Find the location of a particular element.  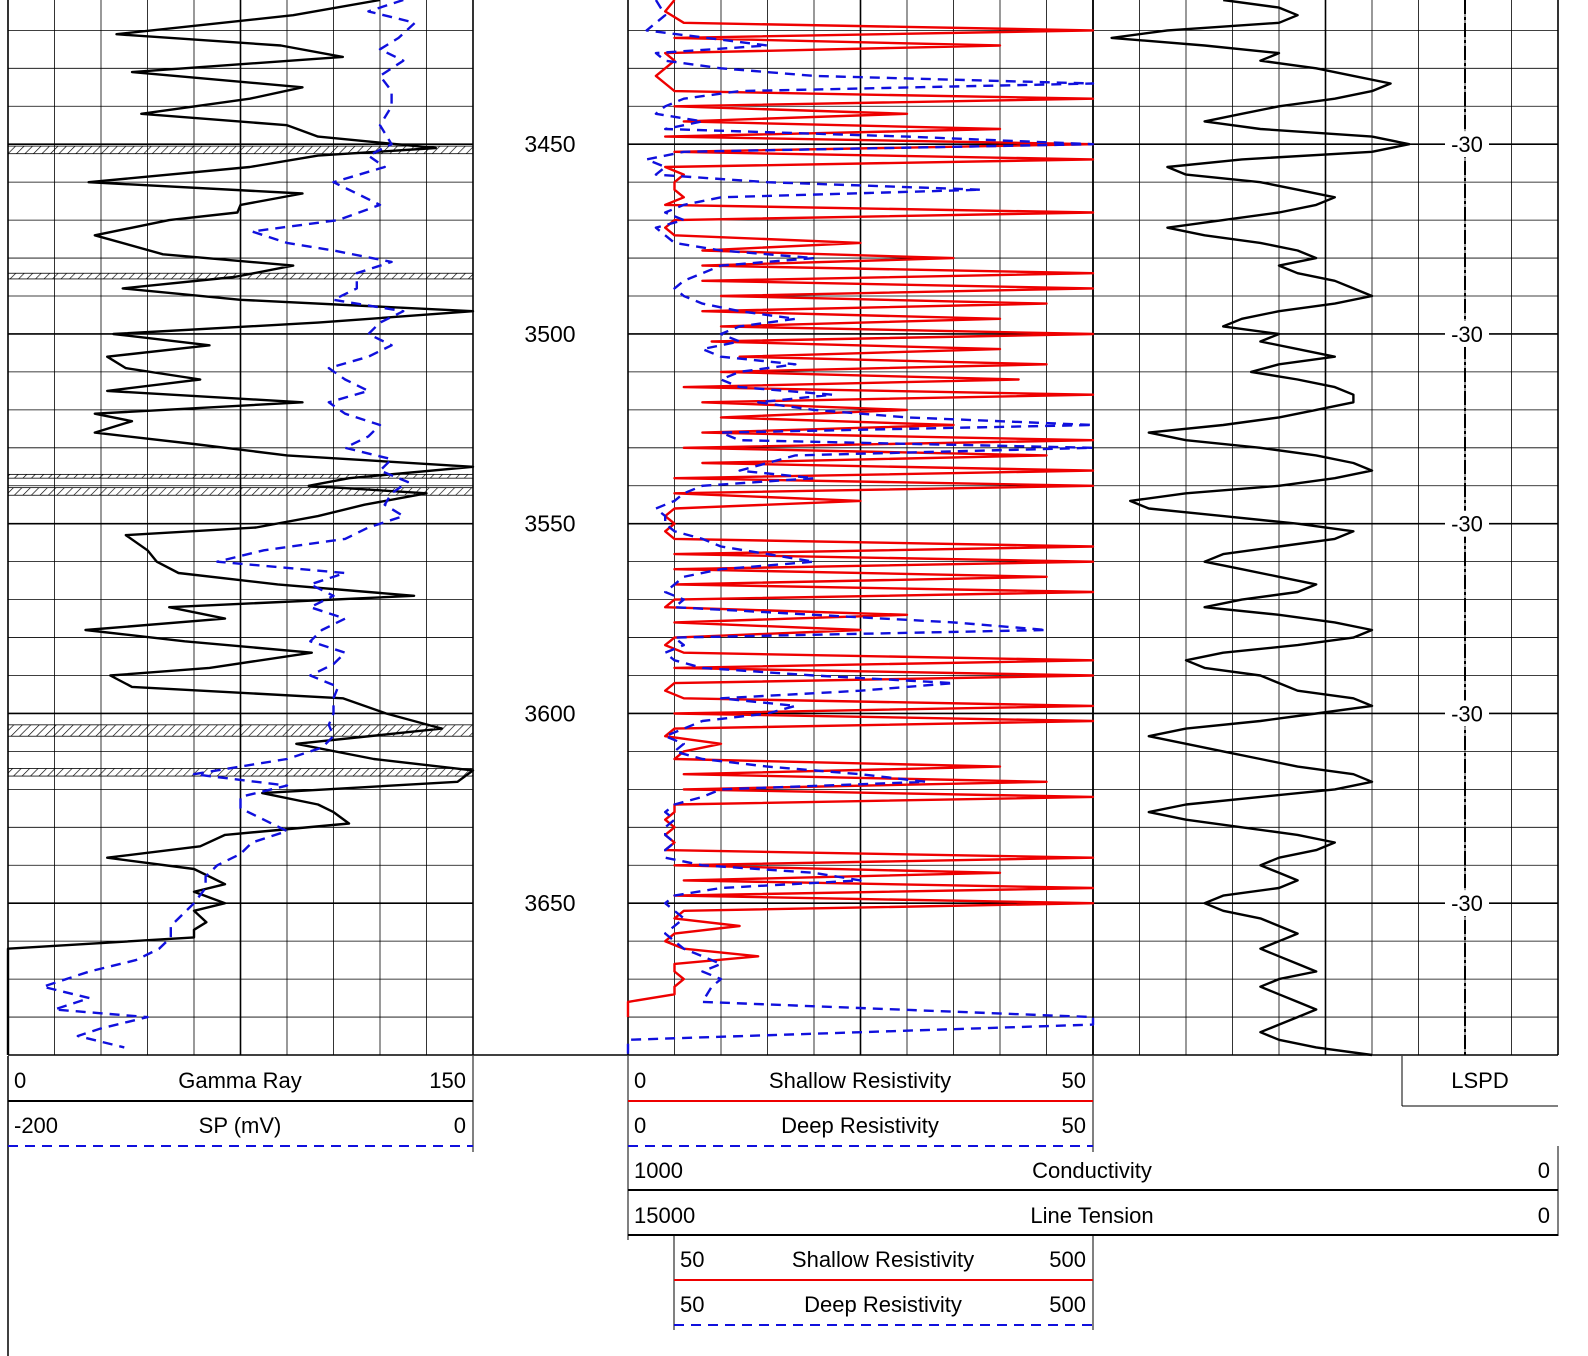

legend-shallow-resistivity: 0 Shallow Resistivity 50 is located at coordinates (860, 1148).